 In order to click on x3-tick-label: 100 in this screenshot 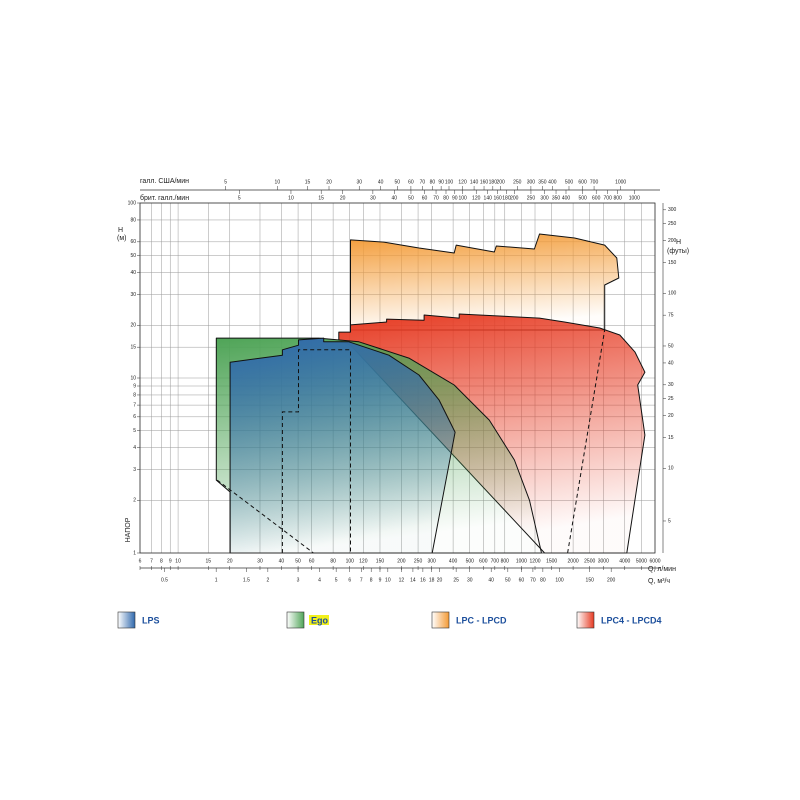, I will do `click(449, 182)`.